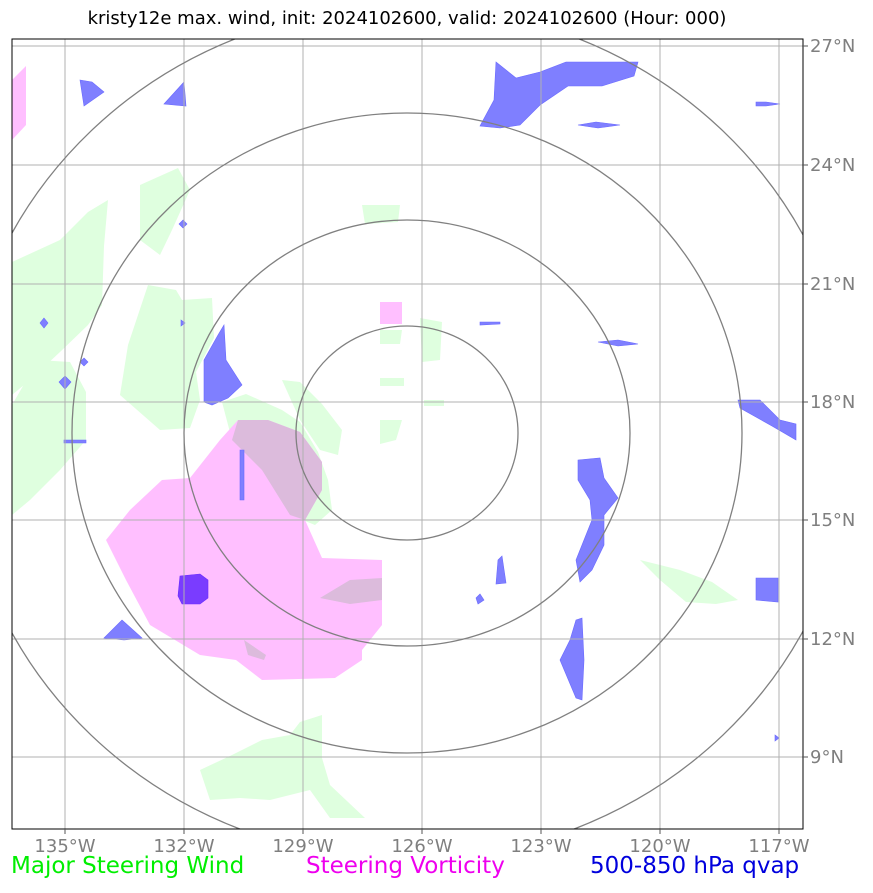  Describe the element at coordinates (599, 125) in the screenshot. I see `qvap-patch-ne-streak` at that location.